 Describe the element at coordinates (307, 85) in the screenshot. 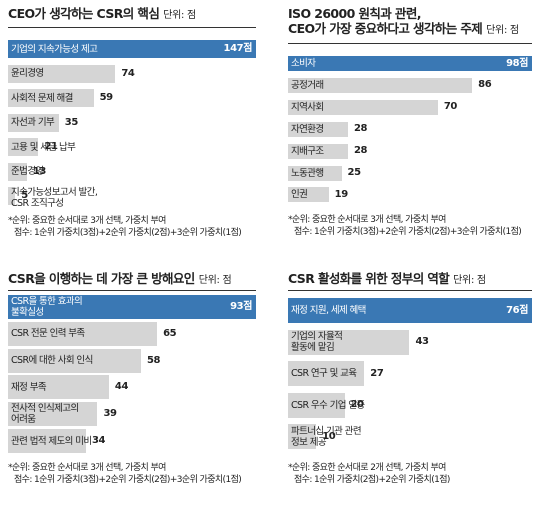

I see `bar-label: 공정거래` at that location.